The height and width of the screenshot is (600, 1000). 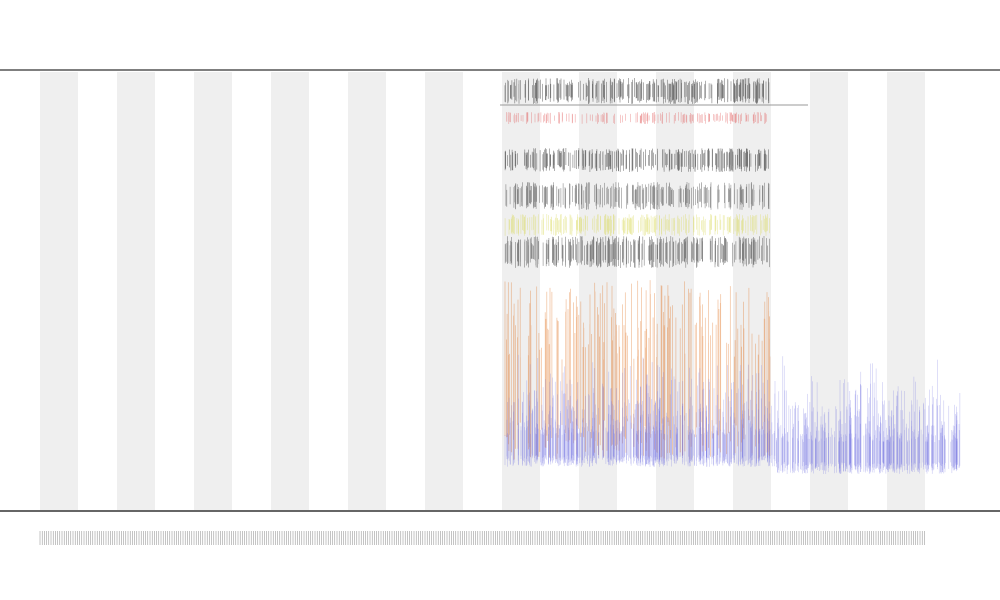 I want to click on coverage, so click(x=732, y=414).